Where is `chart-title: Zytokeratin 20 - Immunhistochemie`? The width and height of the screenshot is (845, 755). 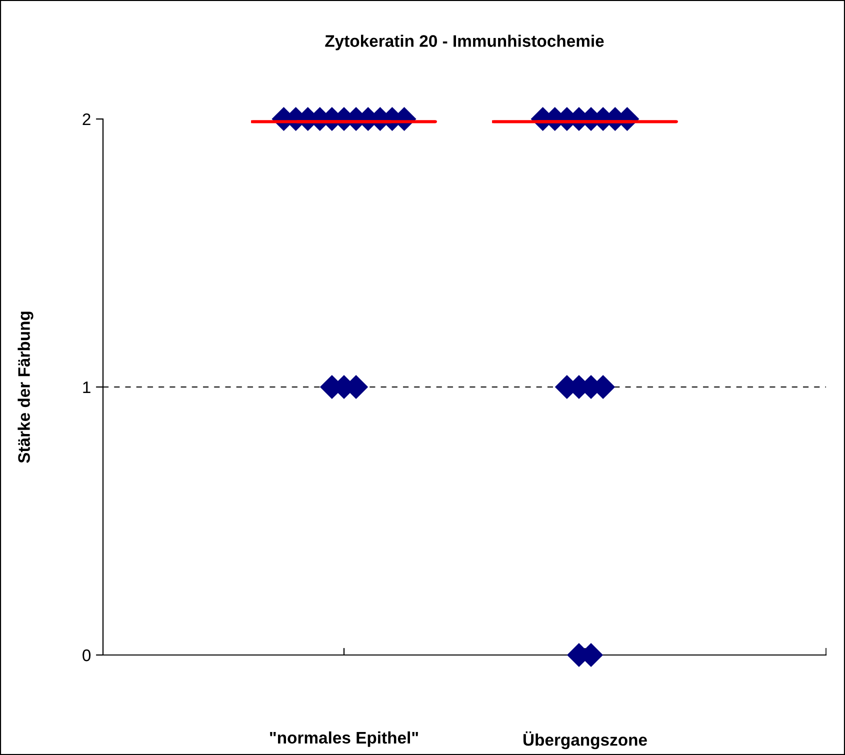
chart-title: Zytokeratin 20 - Immunhistochemie is located at coordinates (464, 42).